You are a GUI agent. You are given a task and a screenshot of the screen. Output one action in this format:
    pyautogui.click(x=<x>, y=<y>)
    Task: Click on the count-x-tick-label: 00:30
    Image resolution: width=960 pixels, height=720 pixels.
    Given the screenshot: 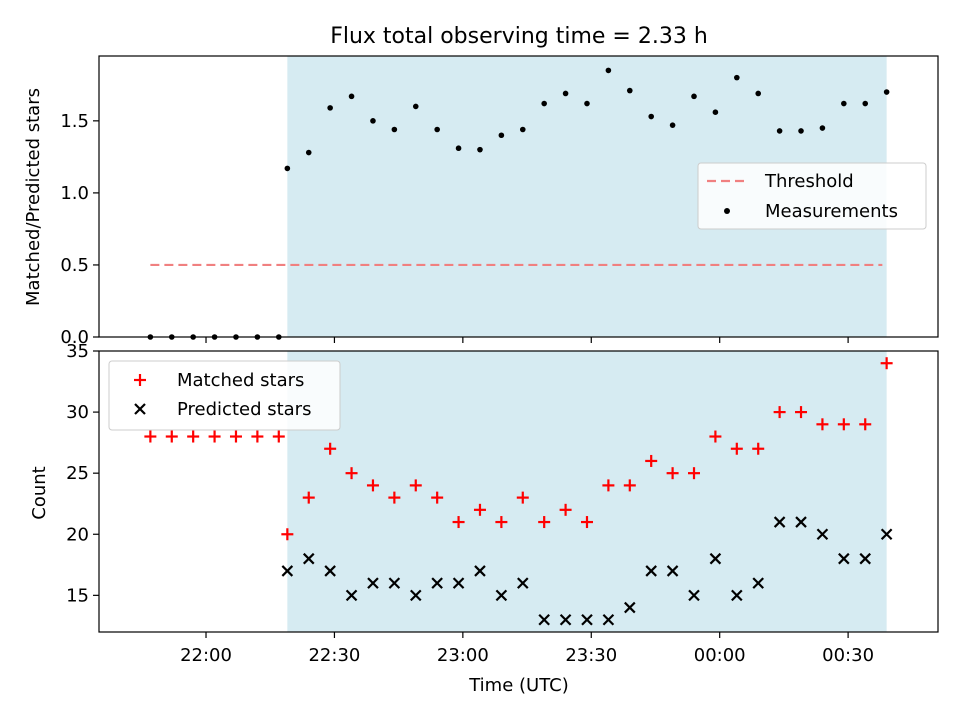 What is the action you would take?
    pyautogui.click(x=848, y=655)
    